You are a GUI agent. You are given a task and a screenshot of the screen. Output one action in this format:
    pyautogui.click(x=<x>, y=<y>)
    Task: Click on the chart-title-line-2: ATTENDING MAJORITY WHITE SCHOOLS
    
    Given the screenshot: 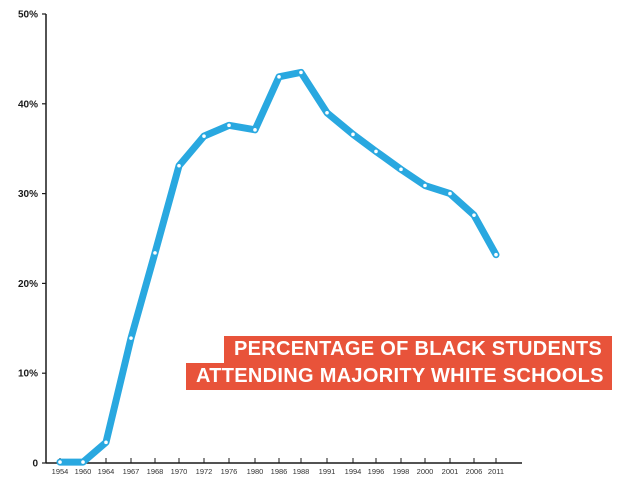 What is the action you would take?
    pyautogui.click(x=399, y=376)
    